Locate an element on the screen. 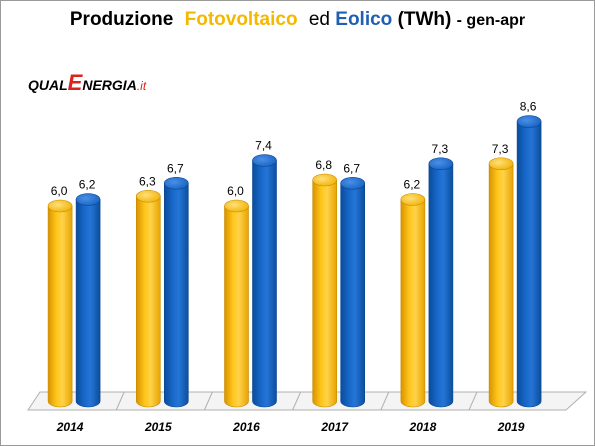 The height and width of the screenshot is (446, 595). bar-eolico-2019 is located at coordinates (529, 261).